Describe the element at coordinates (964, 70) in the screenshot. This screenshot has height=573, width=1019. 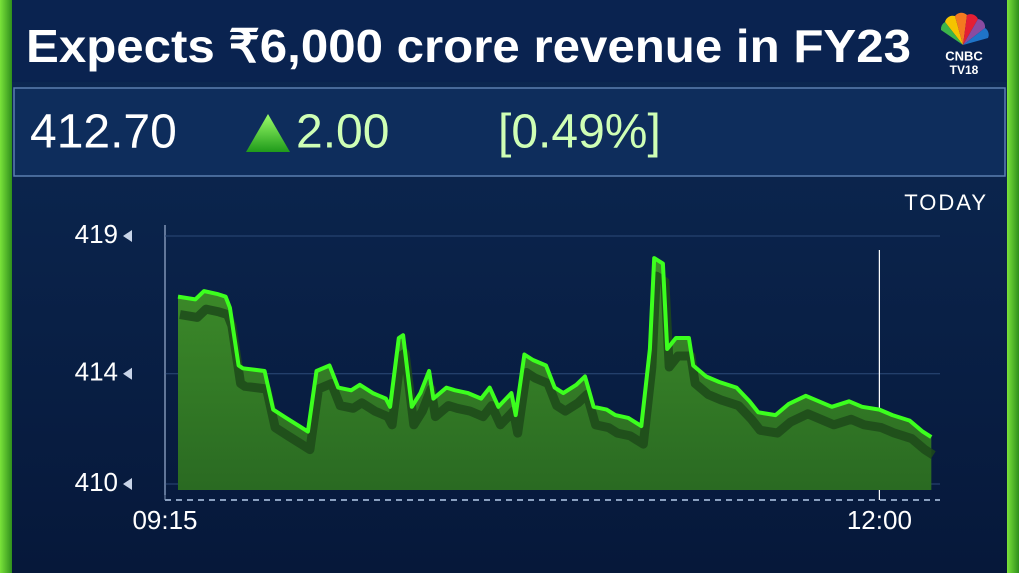
I see `logo-bottom: TV18` at that location.